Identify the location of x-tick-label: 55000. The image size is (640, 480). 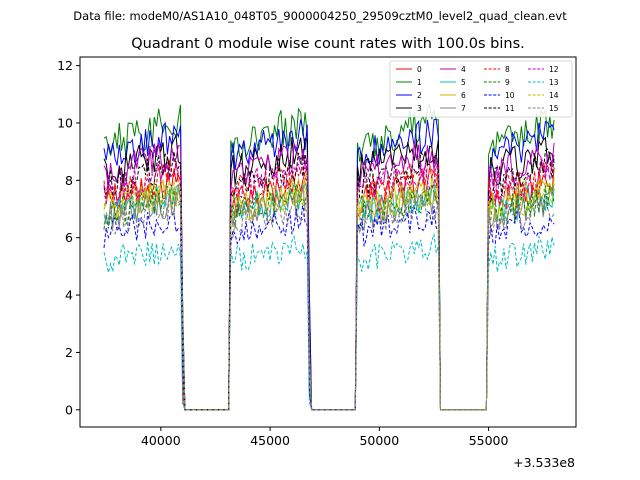
(489, 440).